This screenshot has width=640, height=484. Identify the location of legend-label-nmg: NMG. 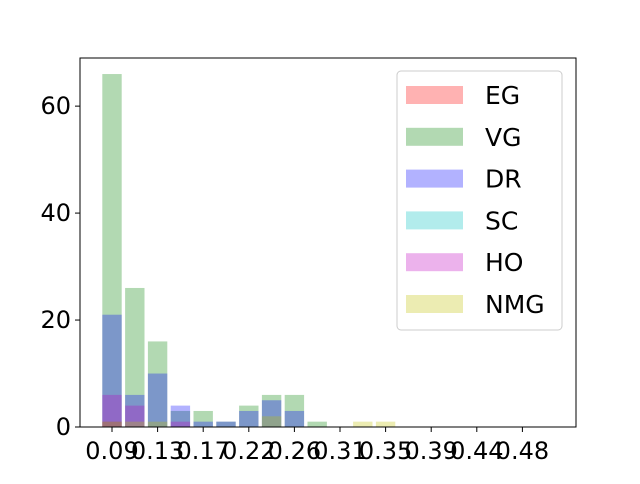
(515, 304).